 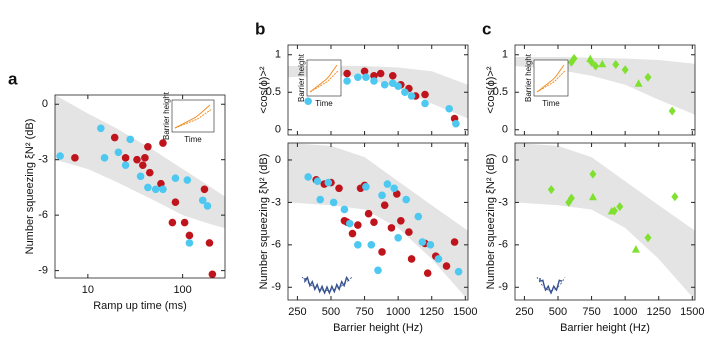 I want to click on x-tick-label: 1500, so click(x=465, y=312).